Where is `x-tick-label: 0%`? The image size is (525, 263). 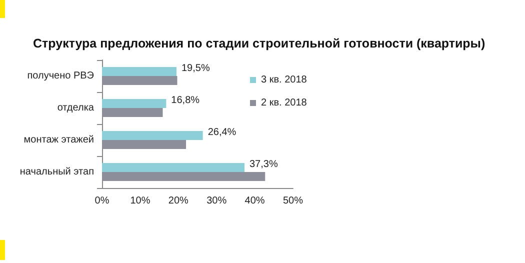 x-tick-label: 0% is located at coordinates (102, 201).